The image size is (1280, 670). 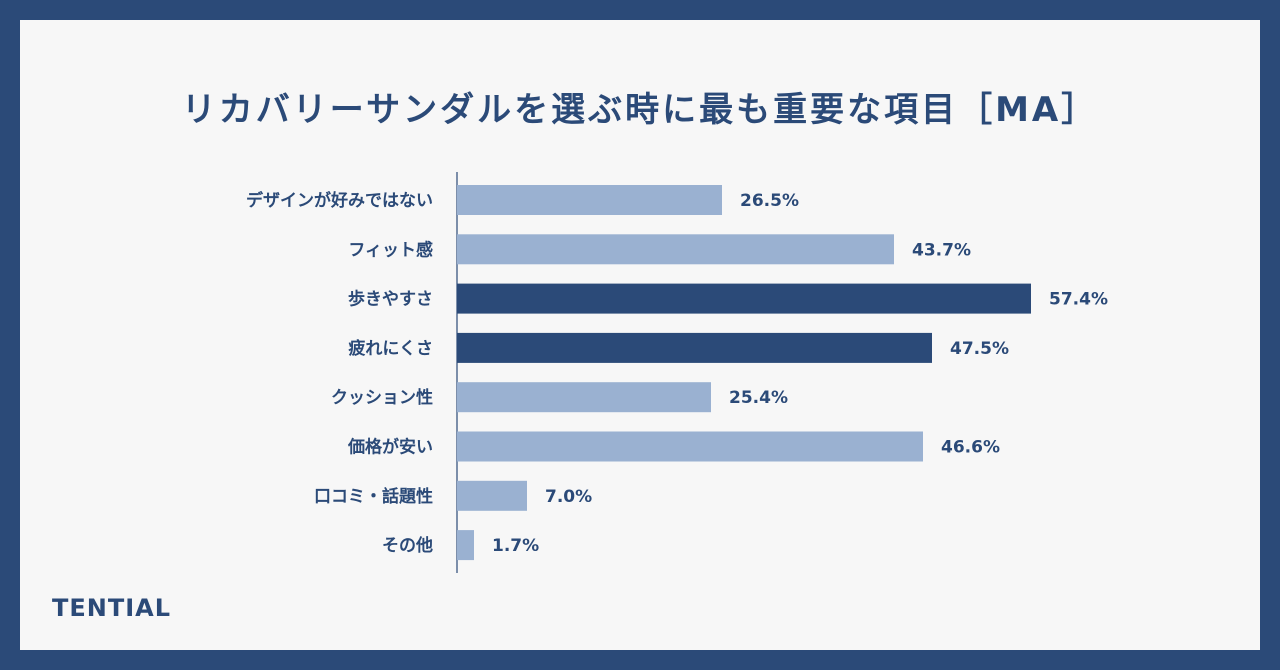 What do you see at coordinates (390, 249) in the screenshot?
I see `category-label-1: フィット感` at bounding box center [390, 249].